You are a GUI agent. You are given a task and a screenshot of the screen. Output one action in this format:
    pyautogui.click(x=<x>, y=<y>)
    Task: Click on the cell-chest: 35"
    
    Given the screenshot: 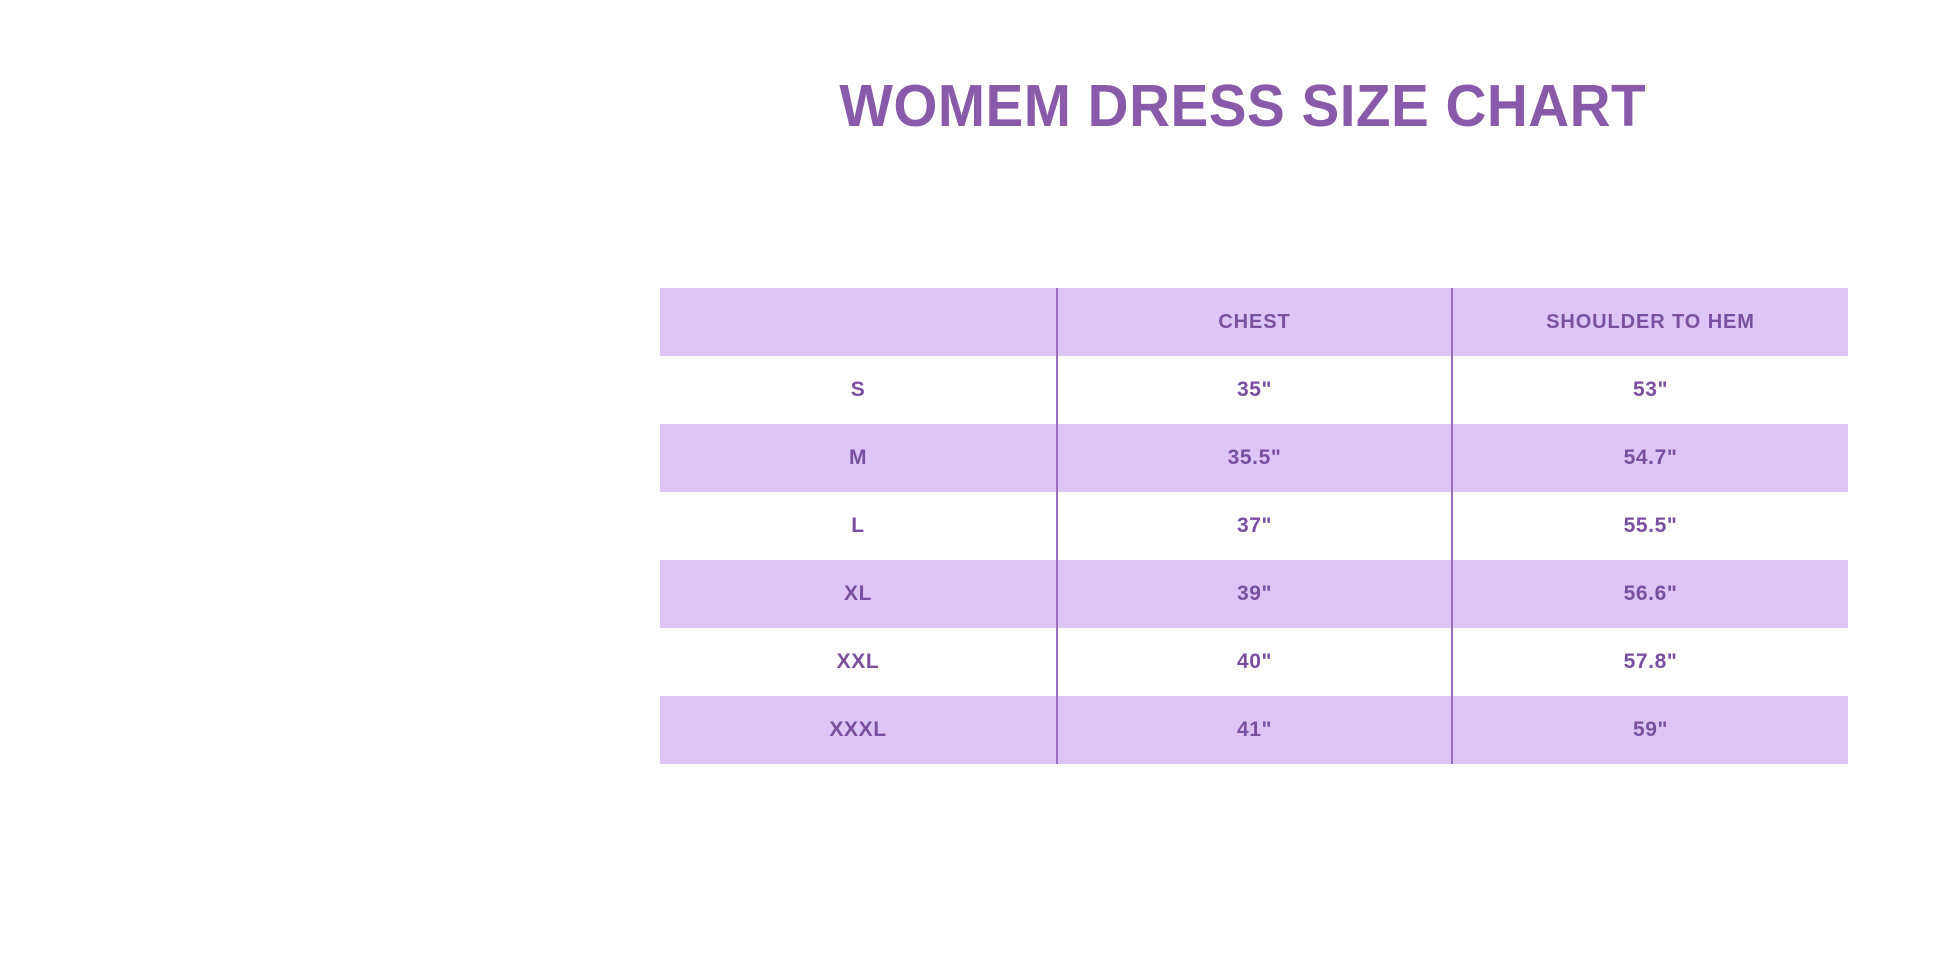 What is the action you would take?
    pyautogui.click(x=1254, y=390)
    